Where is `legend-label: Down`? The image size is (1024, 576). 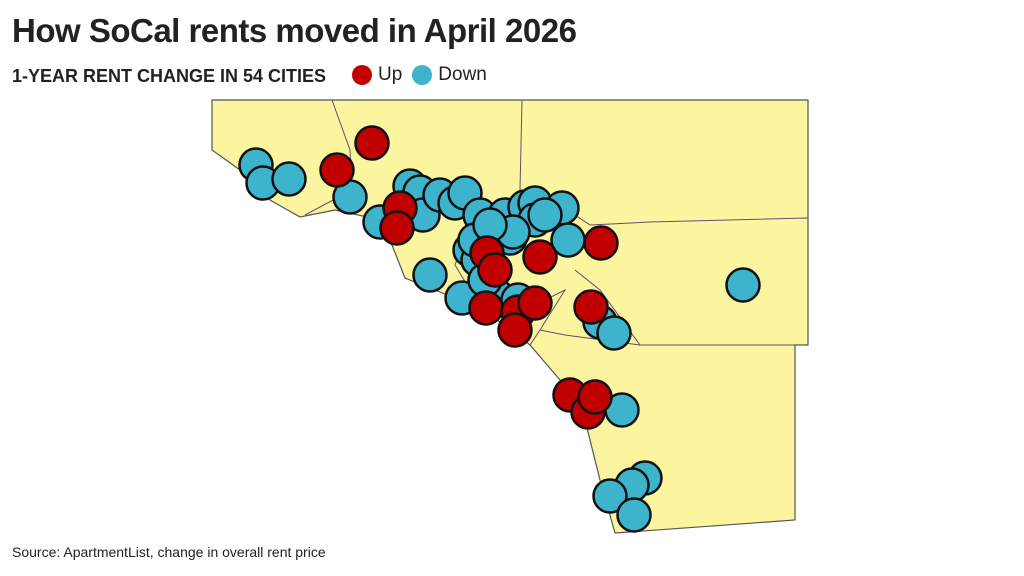 legend-label: Down is located at coordinates (462, 74).